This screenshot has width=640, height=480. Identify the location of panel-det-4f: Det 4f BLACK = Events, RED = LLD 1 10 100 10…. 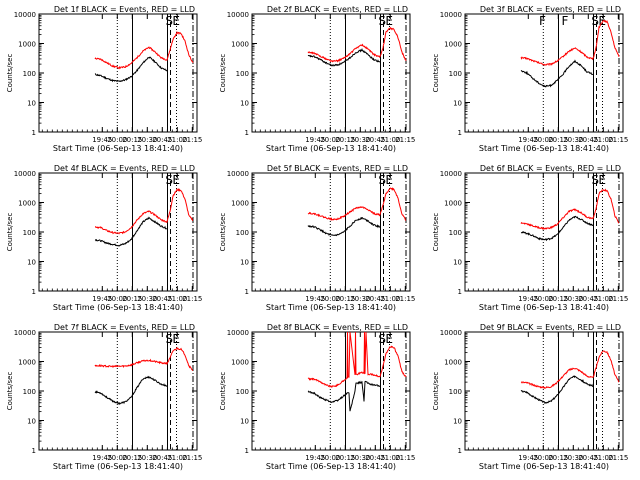
(104, 238).